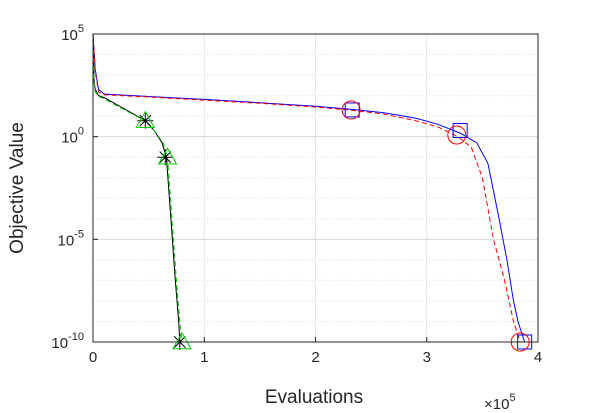  Describe the element at coordinates (17, 188) in the screenshot. I see `y-axis-title: Objective Value` at that location.